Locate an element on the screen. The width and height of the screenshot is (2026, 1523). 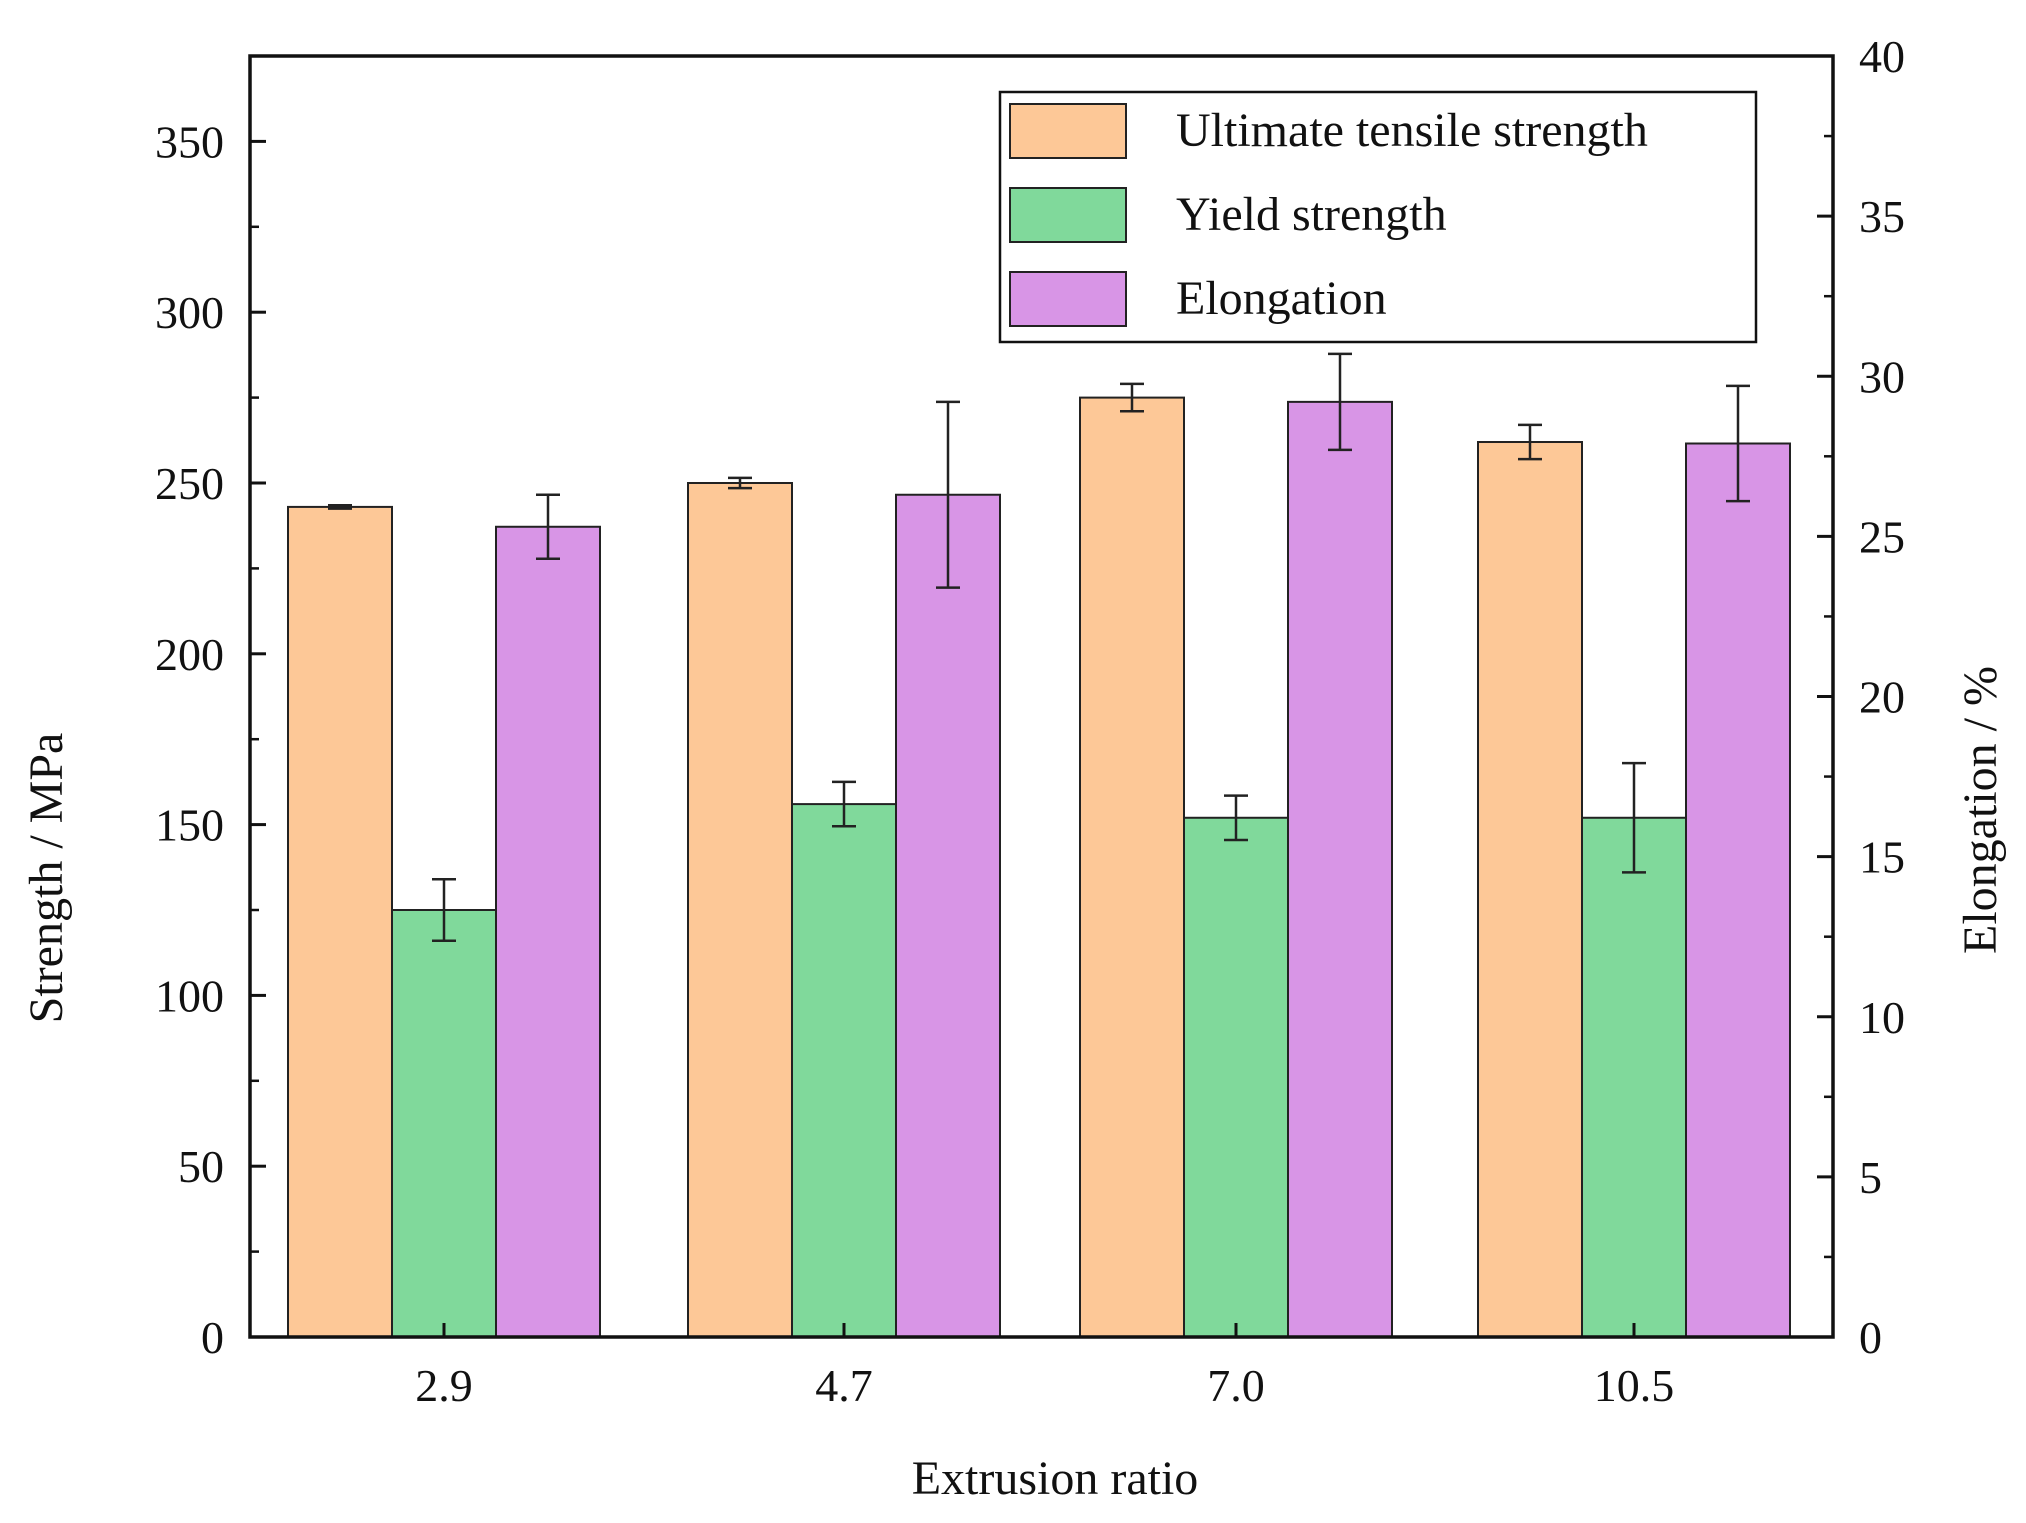
legend-swatch-ultimate-tensile-strength is located at coordinates (1068, 131).